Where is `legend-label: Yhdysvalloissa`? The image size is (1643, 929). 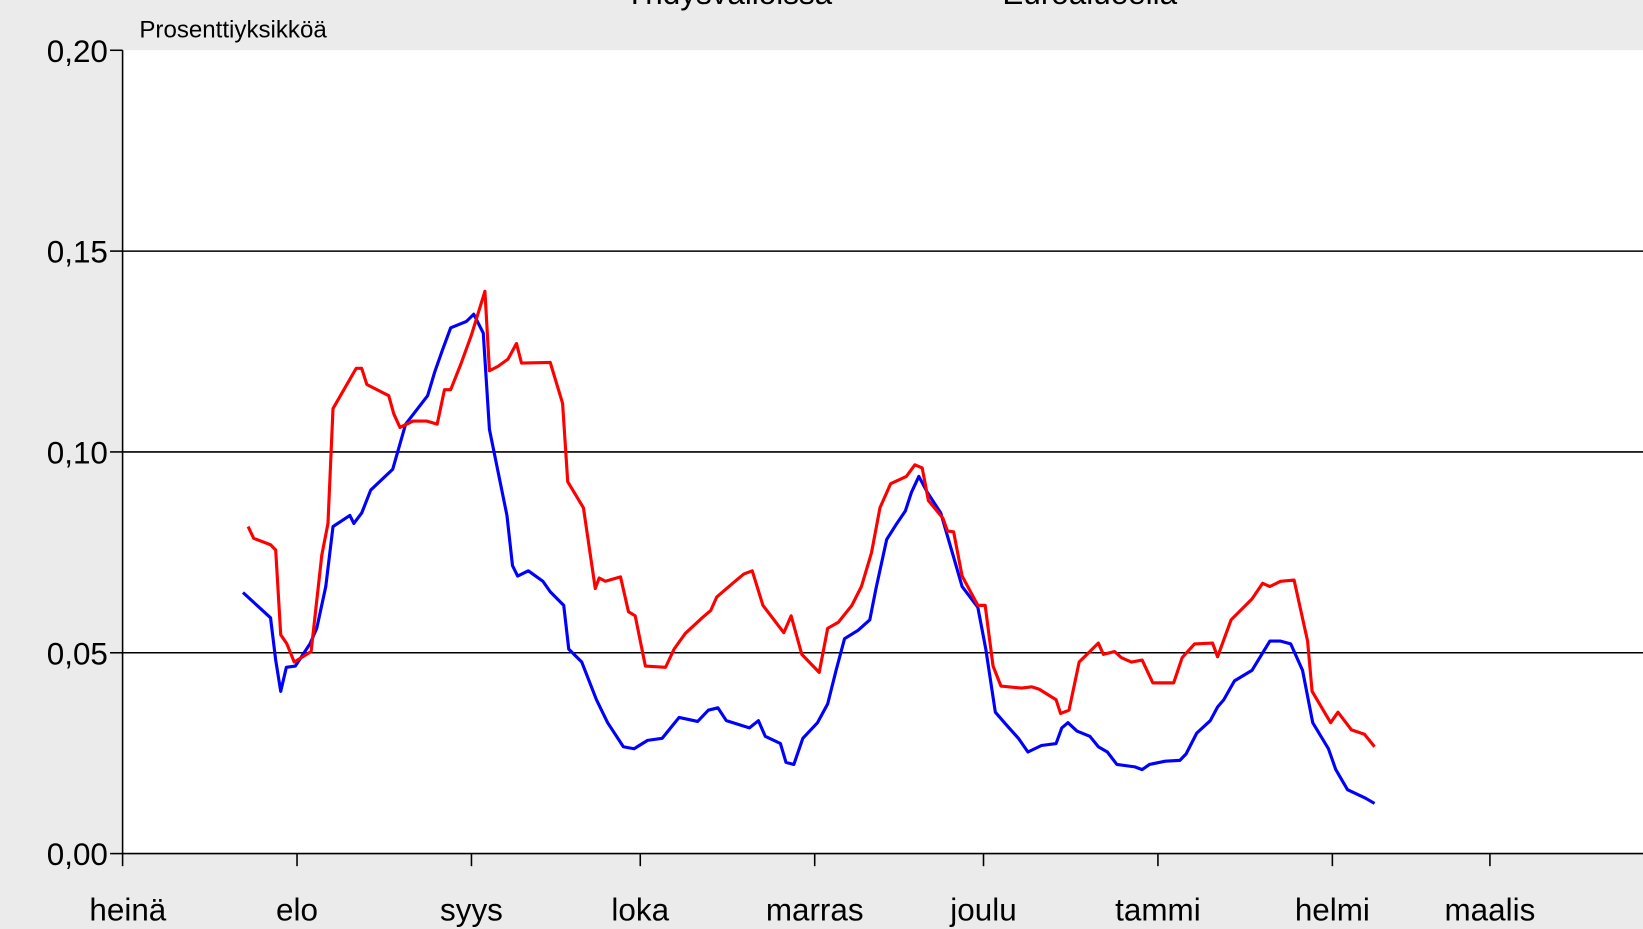 legend-label: Yhdysvalloissa is located at coordinates (728, 5).